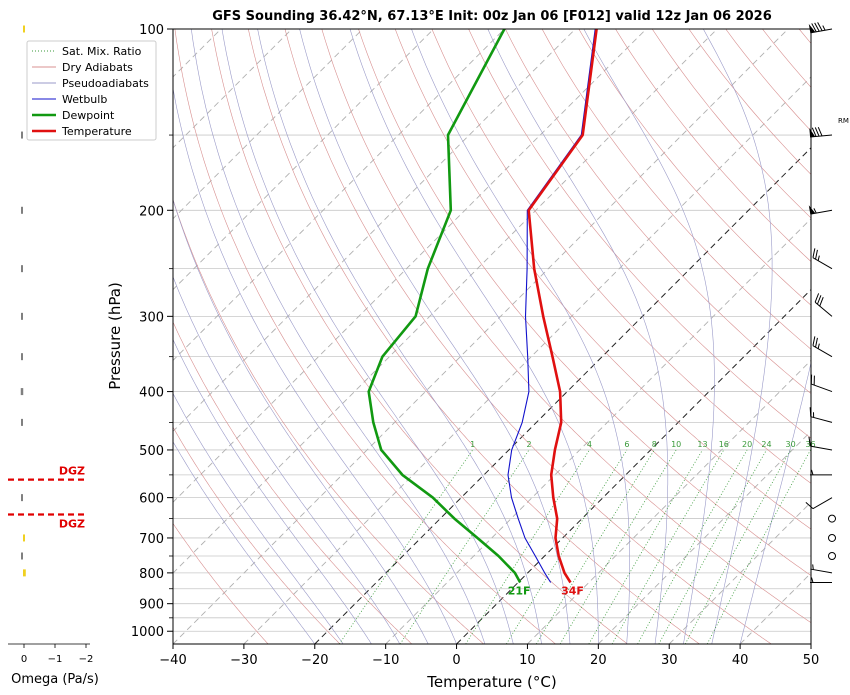 The width and height of the screenshot is (850, 695). I want to click on y-tick-label: 700, so click(151, 539).